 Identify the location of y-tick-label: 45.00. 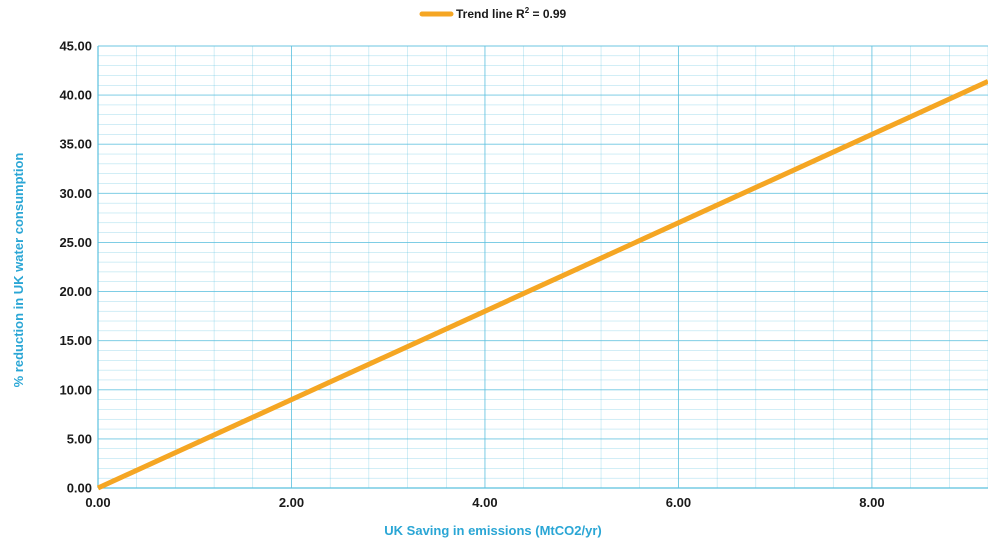
(75, 46).